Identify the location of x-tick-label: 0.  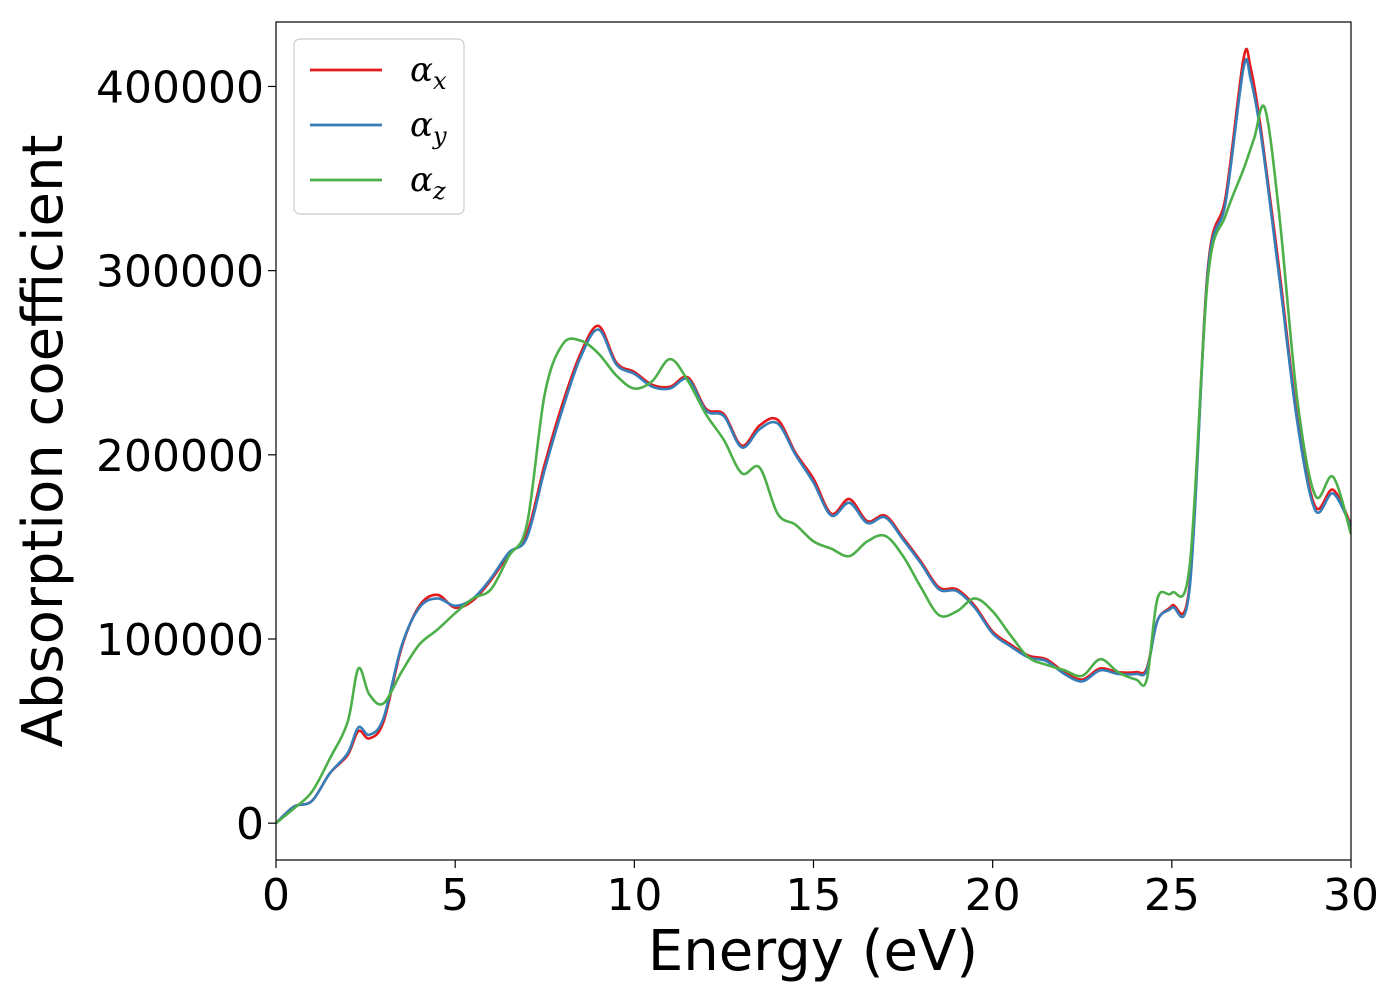
(276, 895).